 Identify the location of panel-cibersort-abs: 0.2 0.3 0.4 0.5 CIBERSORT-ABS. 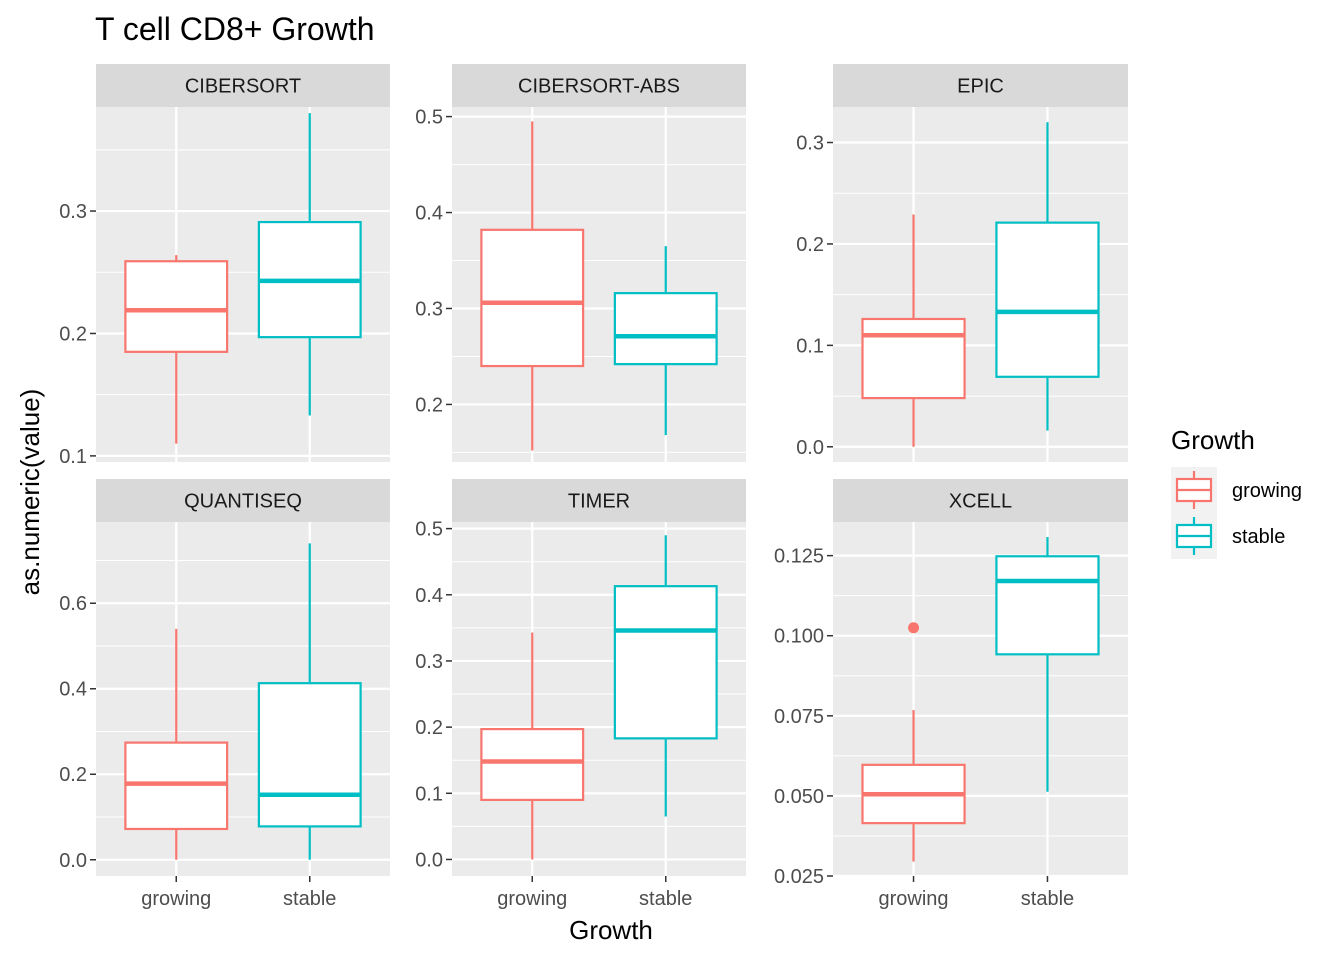
(580, 263).